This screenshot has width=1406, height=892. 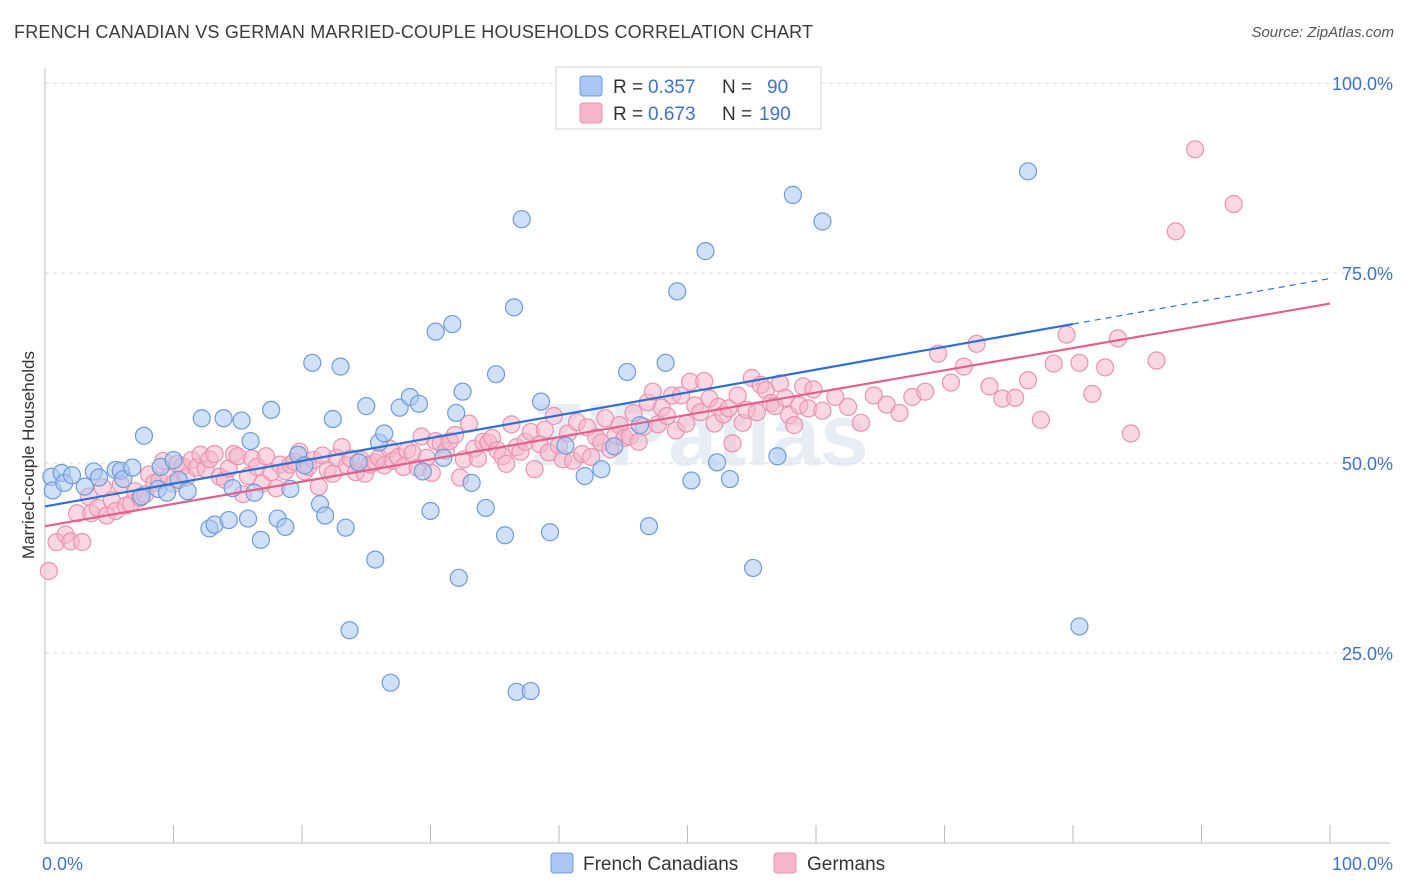 What do you see at coordinates (628, 114) in the screenshot?
I see `legend-r-label-pink: R =` at bounding box center [628, 114].